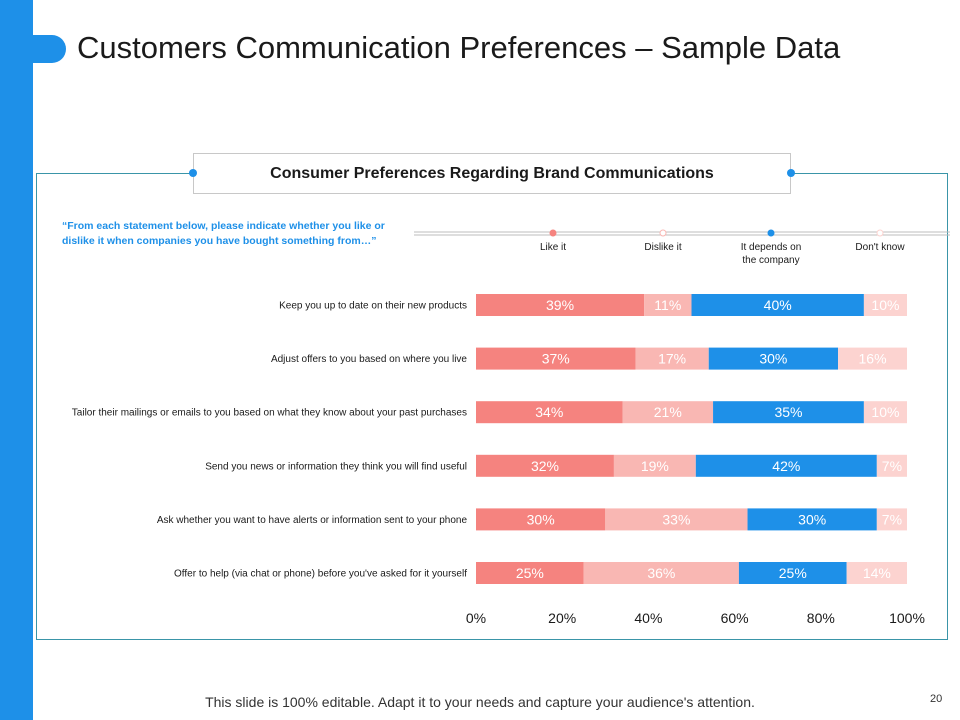 This screenshot has height=720, width=960. I want to click on accent-side-bar, so click(16, 360).